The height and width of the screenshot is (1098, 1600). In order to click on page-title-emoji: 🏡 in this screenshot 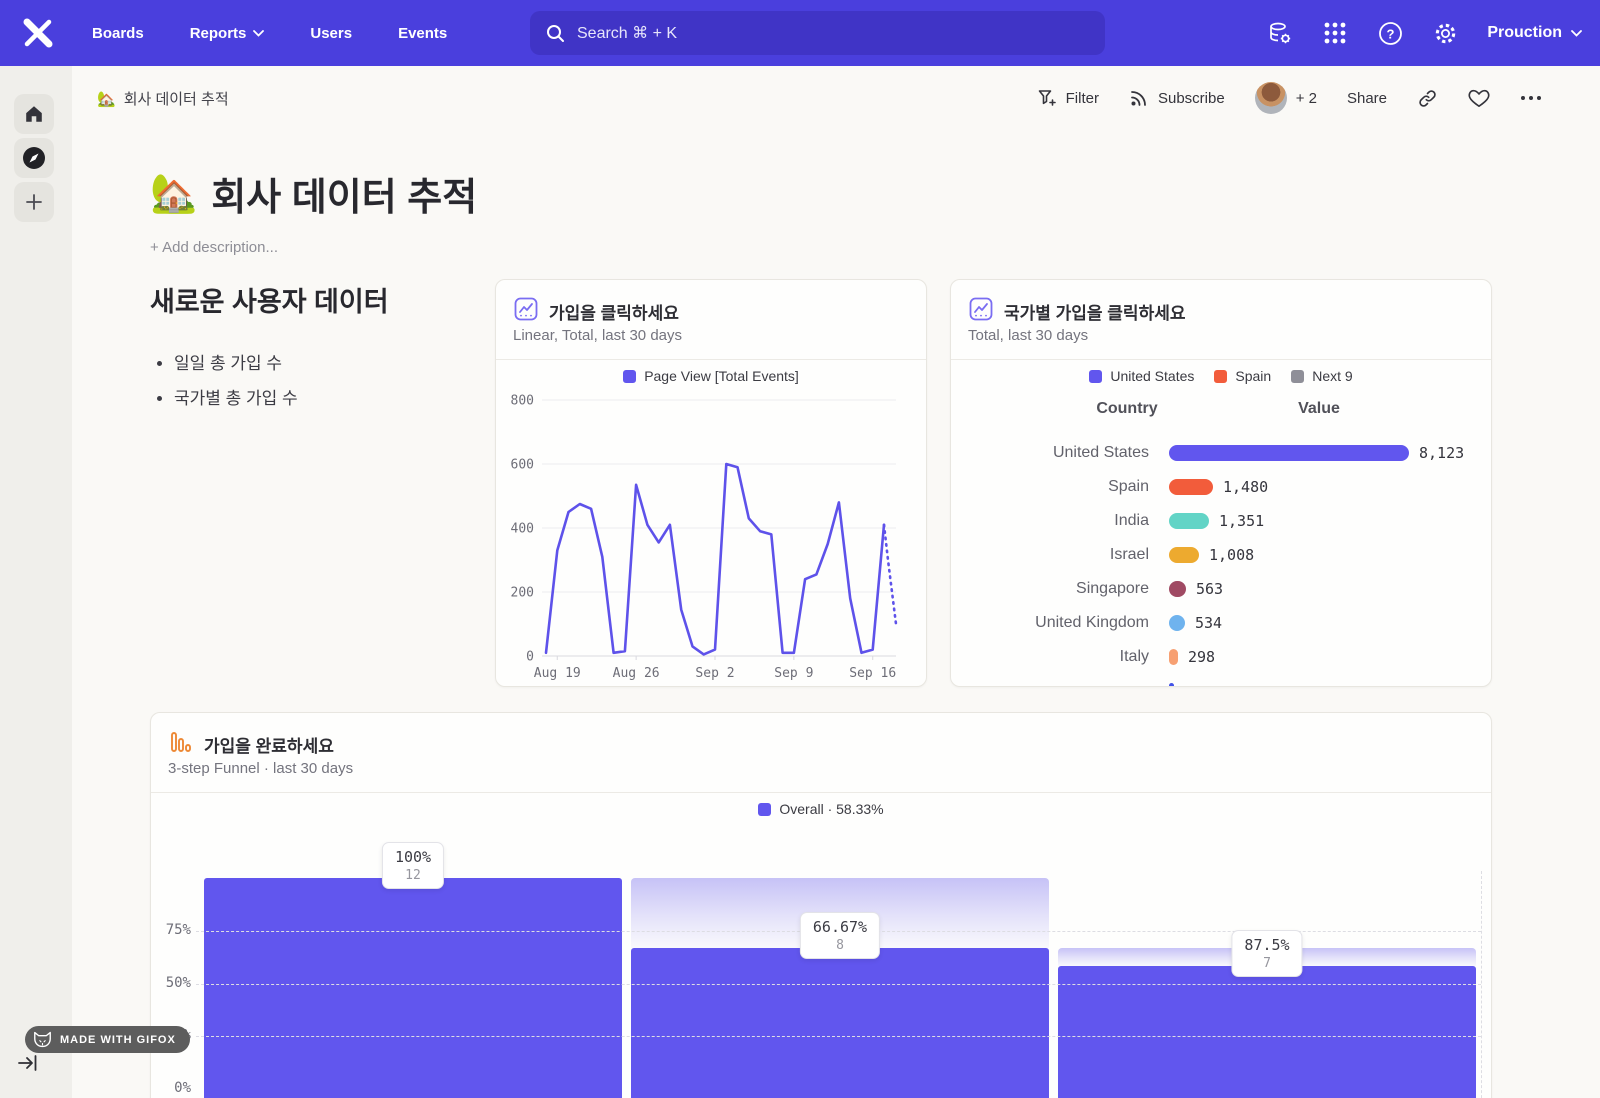, I will do `click(174, 193)`.